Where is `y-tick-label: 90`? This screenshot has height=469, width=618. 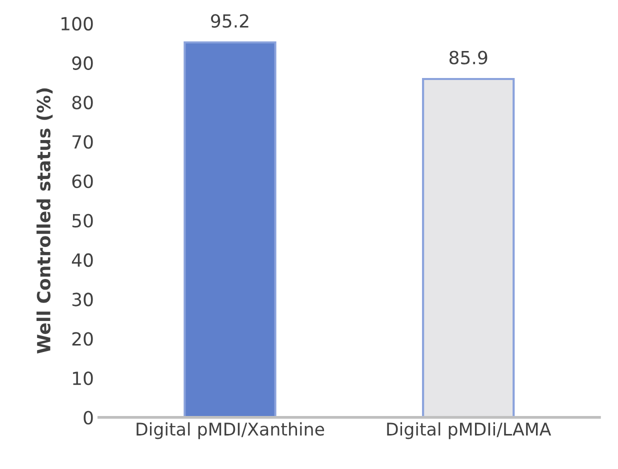
y-tick-label: 90 is located at coordinates (82, 63).